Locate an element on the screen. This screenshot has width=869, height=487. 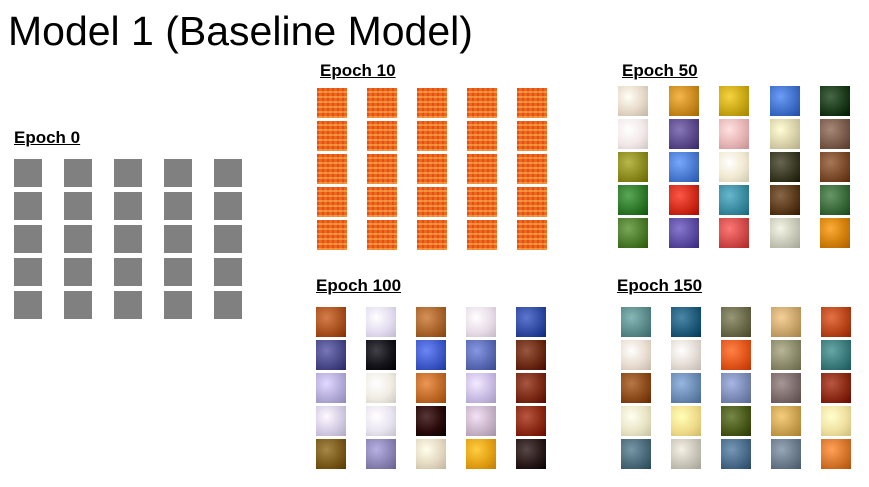
epoch-100-label: Epoch 100 is located at coordinates (359, 285).